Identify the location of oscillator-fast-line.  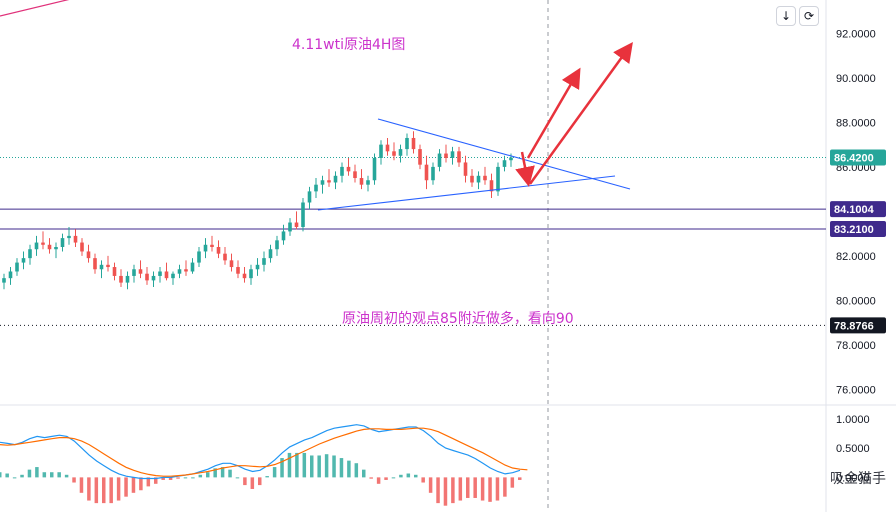
(260, 452).